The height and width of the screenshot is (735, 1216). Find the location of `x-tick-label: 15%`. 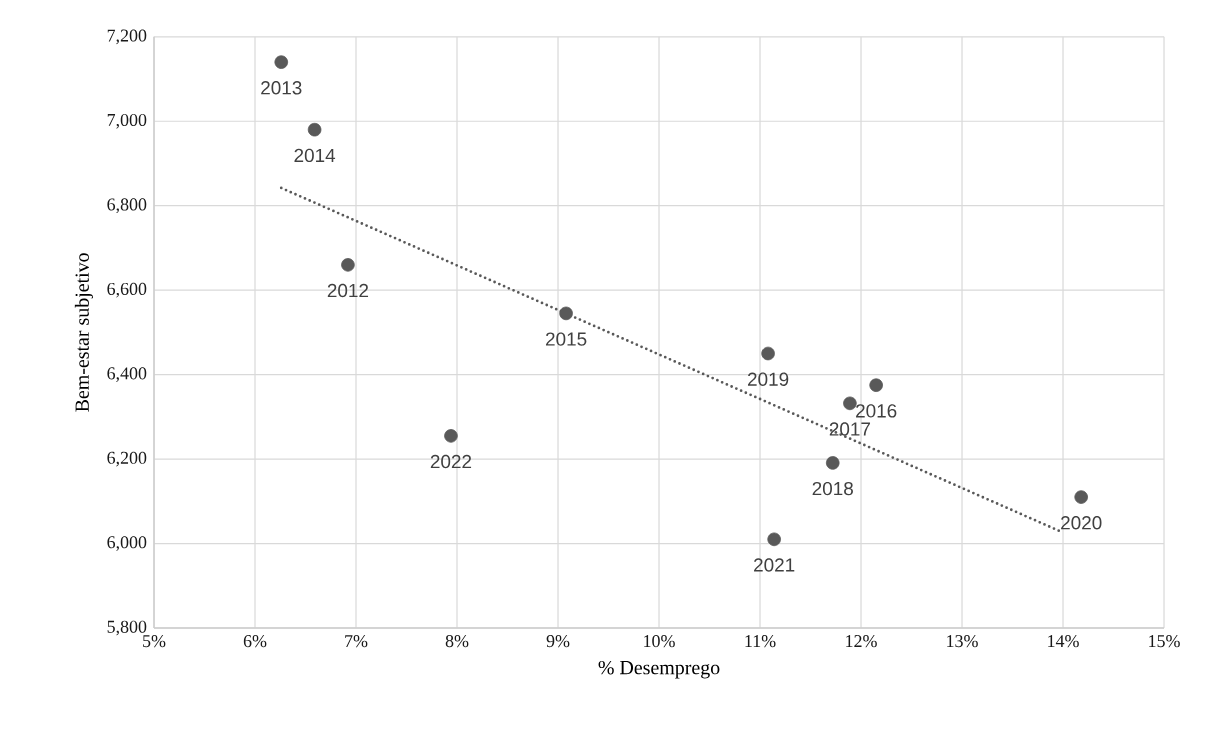

x-tick-label: 15% is located at coordinates (1164, 641).